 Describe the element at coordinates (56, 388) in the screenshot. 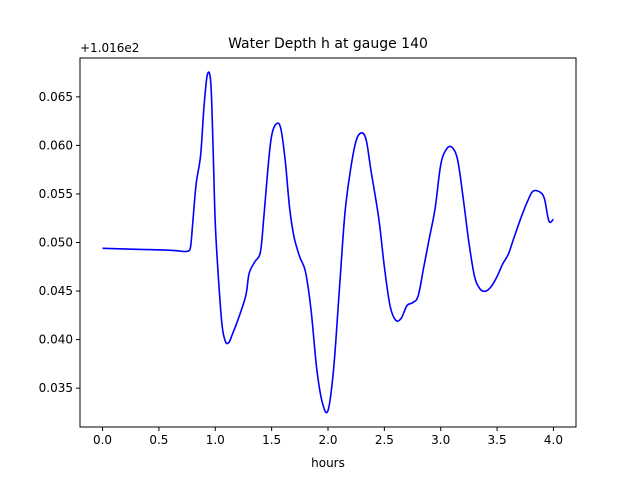

I see `y-tick-label: 0.035` at that location.